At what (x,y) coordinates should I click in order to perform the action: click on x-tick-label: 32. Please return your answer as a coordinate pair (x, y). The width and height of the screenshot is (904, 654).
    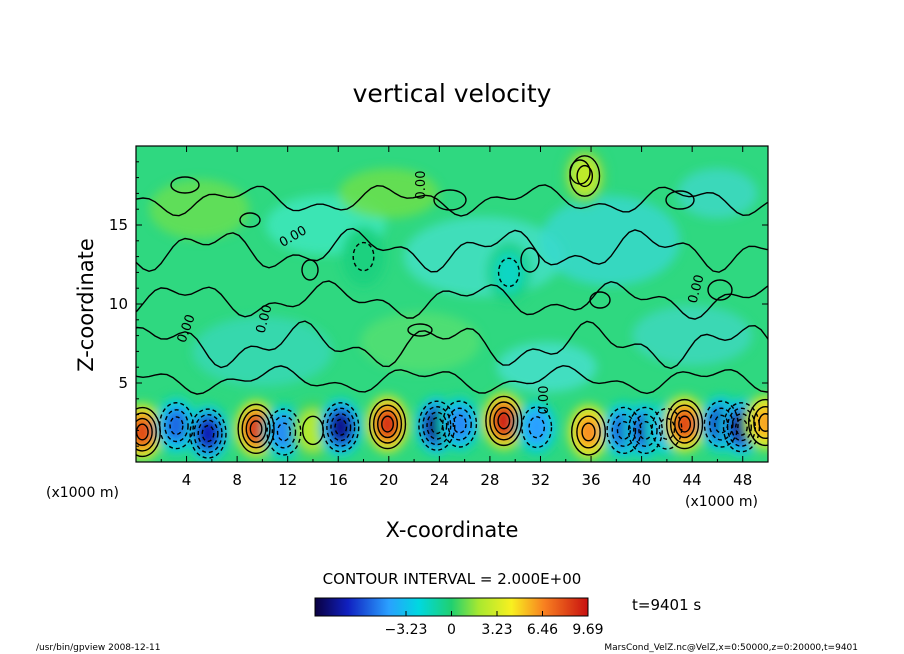
    Looking at the image, I should click on (540, 480).